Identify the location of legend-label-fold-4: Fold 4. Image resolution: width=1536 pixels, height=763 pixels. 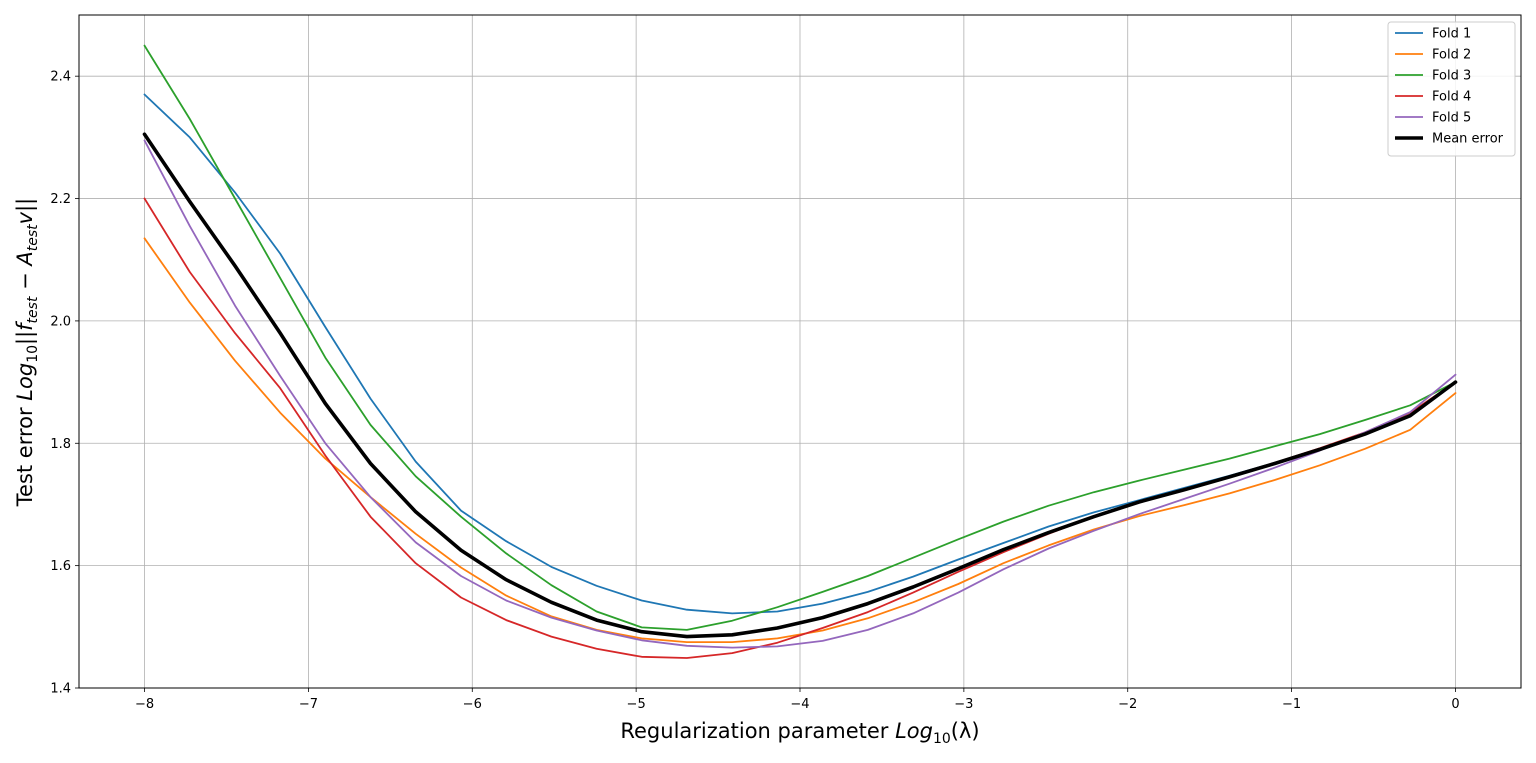
(1451, 97).